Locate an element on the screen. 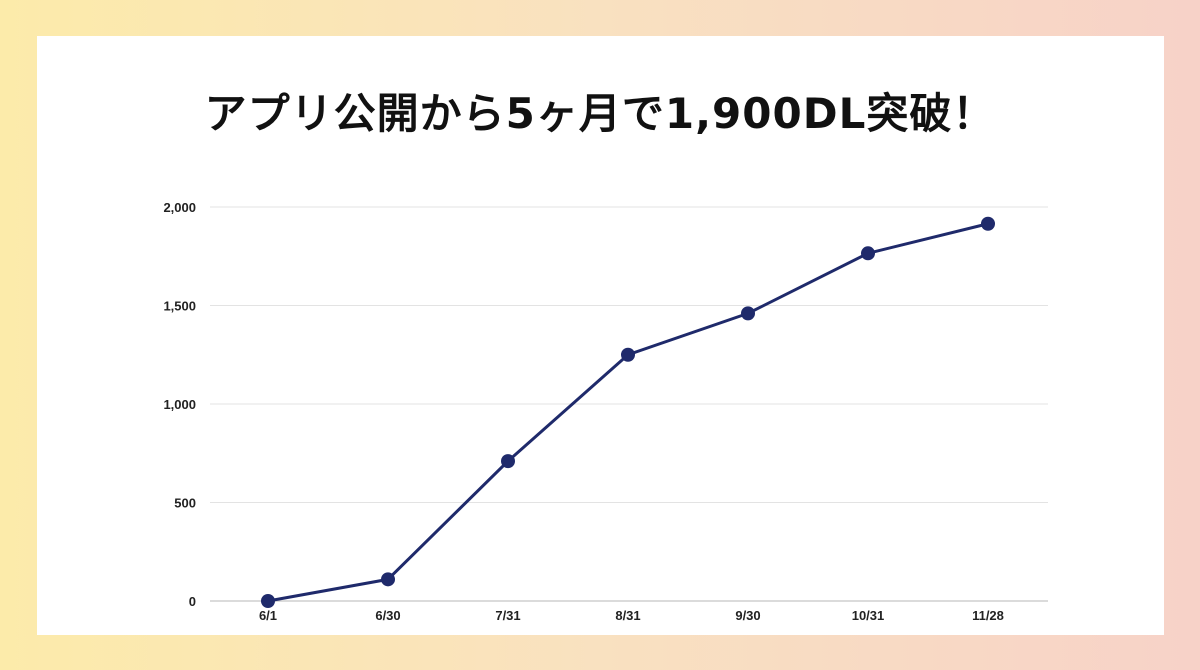 Image resolution: width=1200 pixels, height=670 pixels. y-tick-label: 2,000 is located at coordinates (179, 207).